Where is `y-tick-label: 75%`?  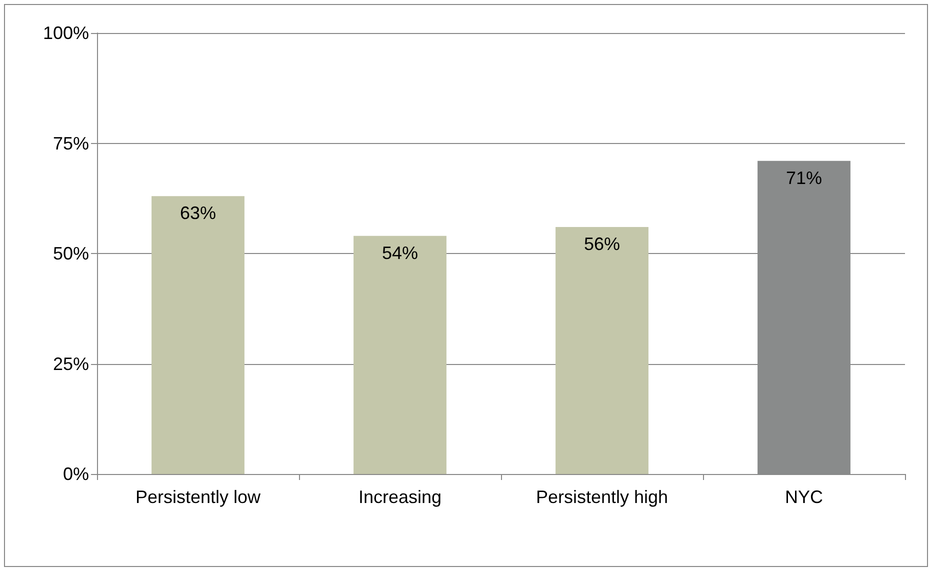 y-tick-label: 75% is located at coordinates (70, 143).